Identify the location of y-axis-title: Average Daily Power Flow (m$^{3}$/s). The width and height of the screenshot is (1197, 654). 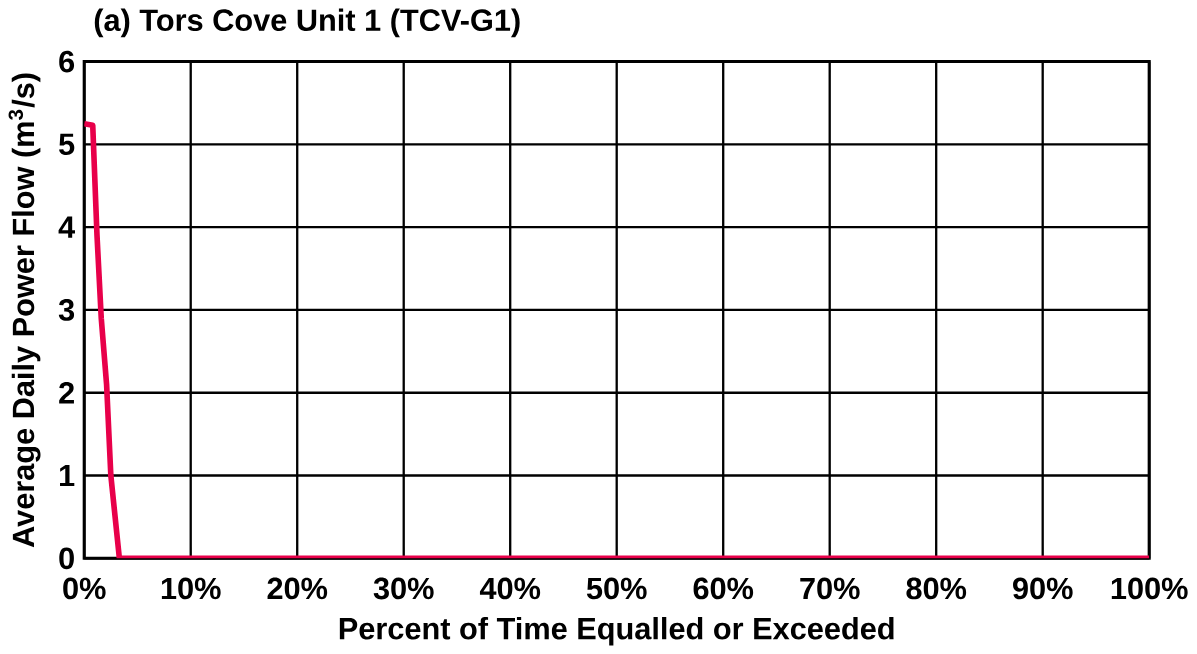
(24, 310).